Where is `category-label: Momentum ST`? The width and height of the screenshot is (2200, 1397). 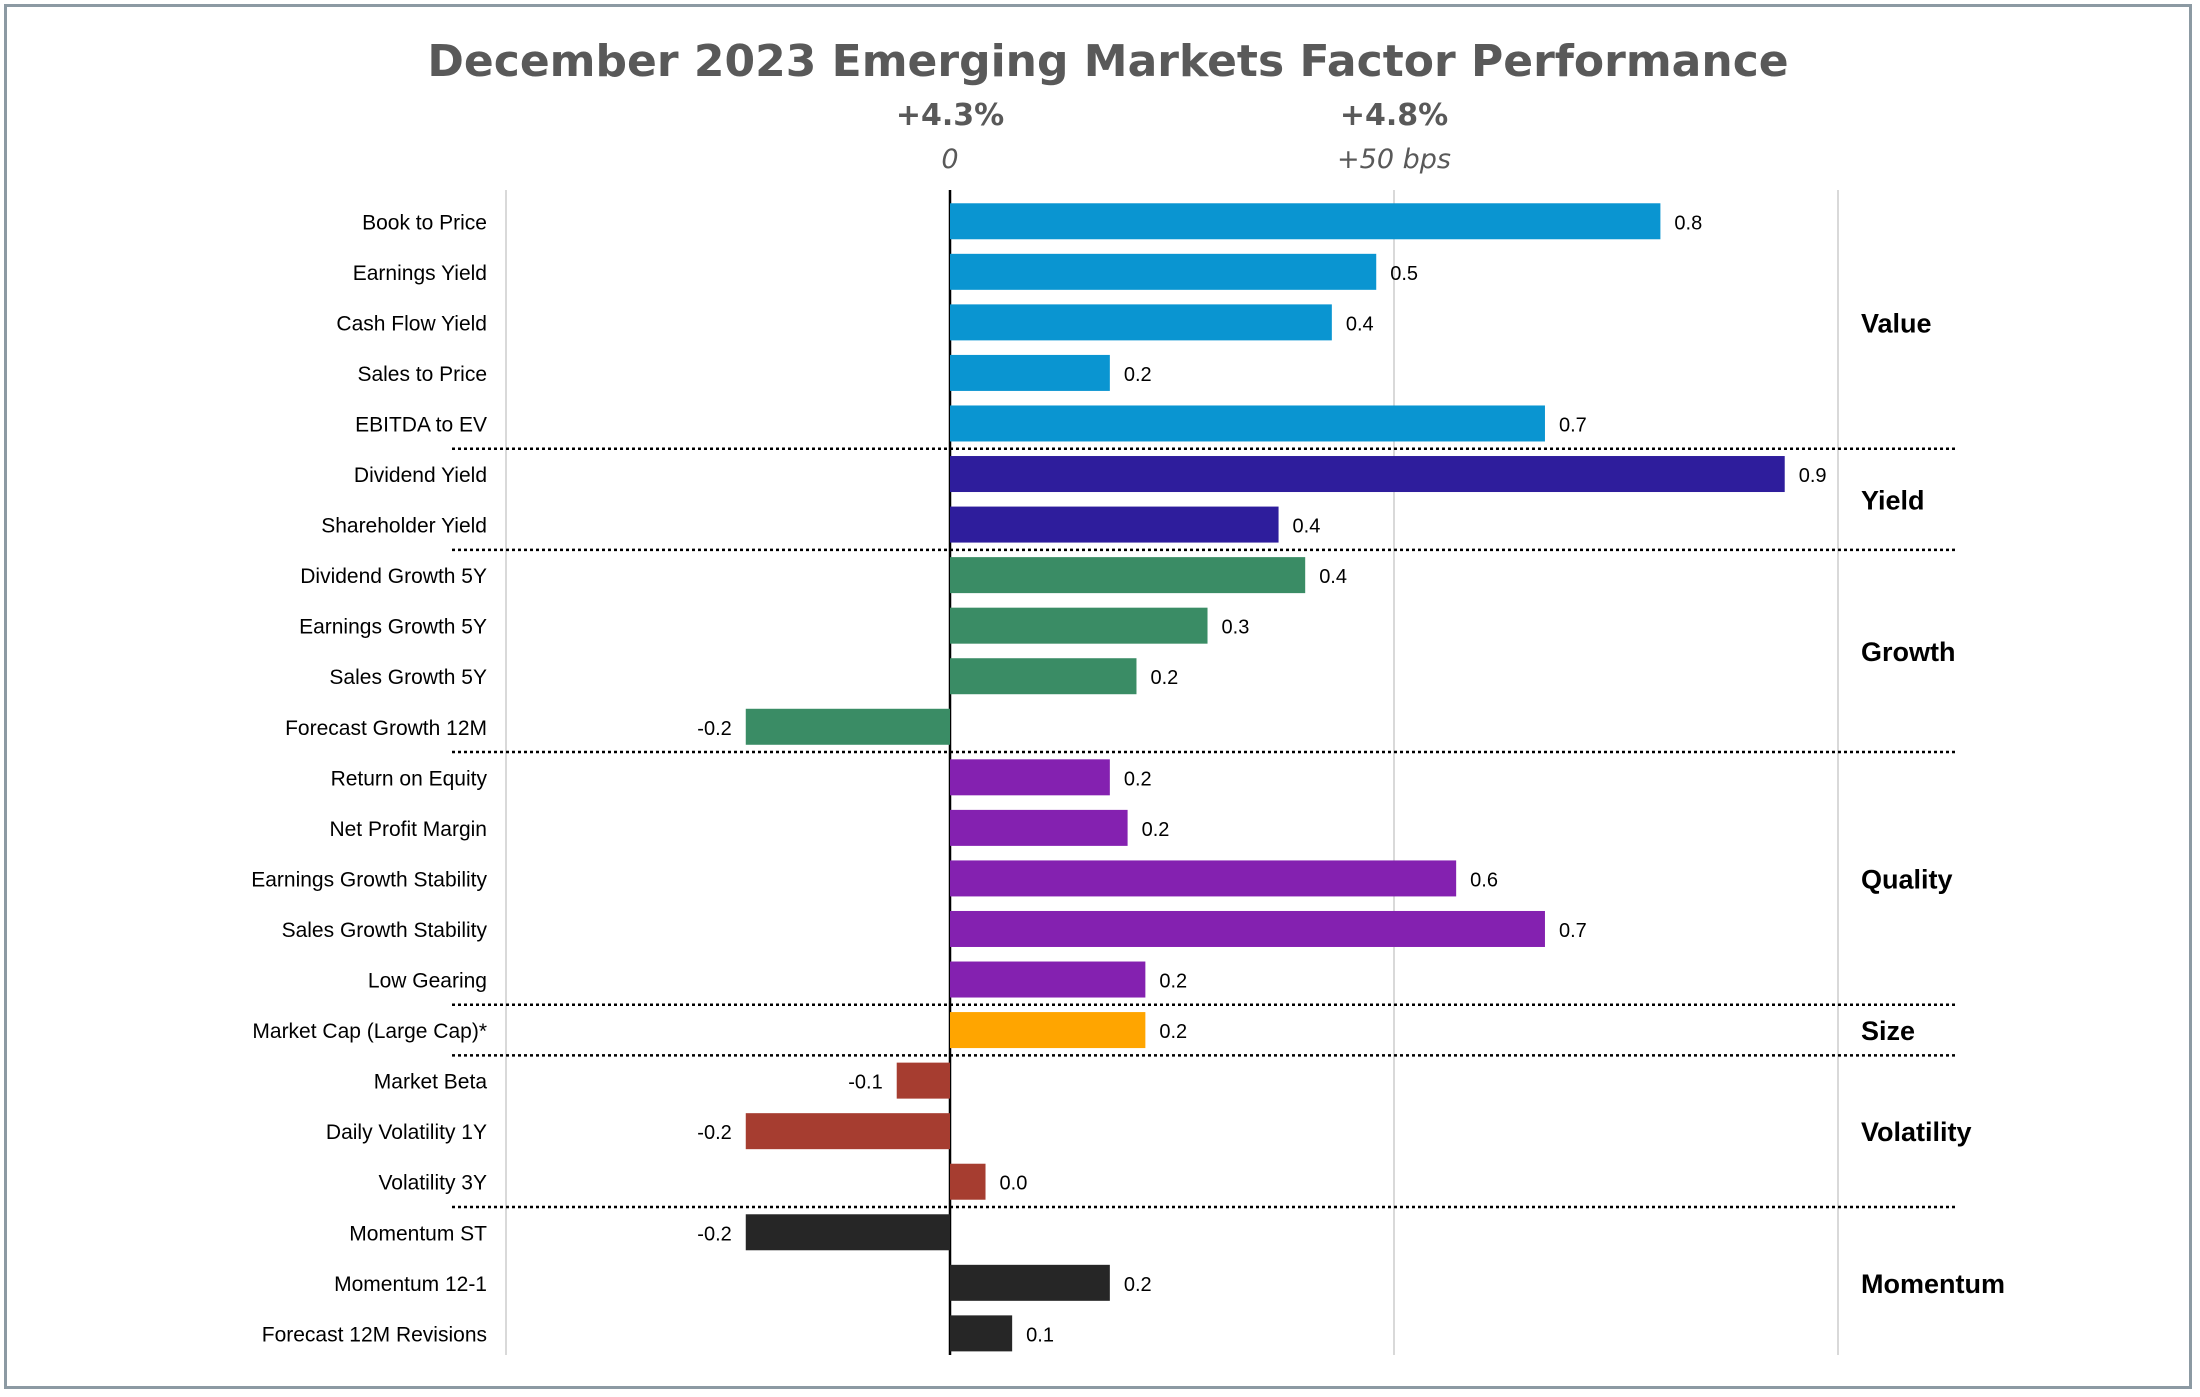
category-label: Momentum ST is located at coordinates (418, 1233).